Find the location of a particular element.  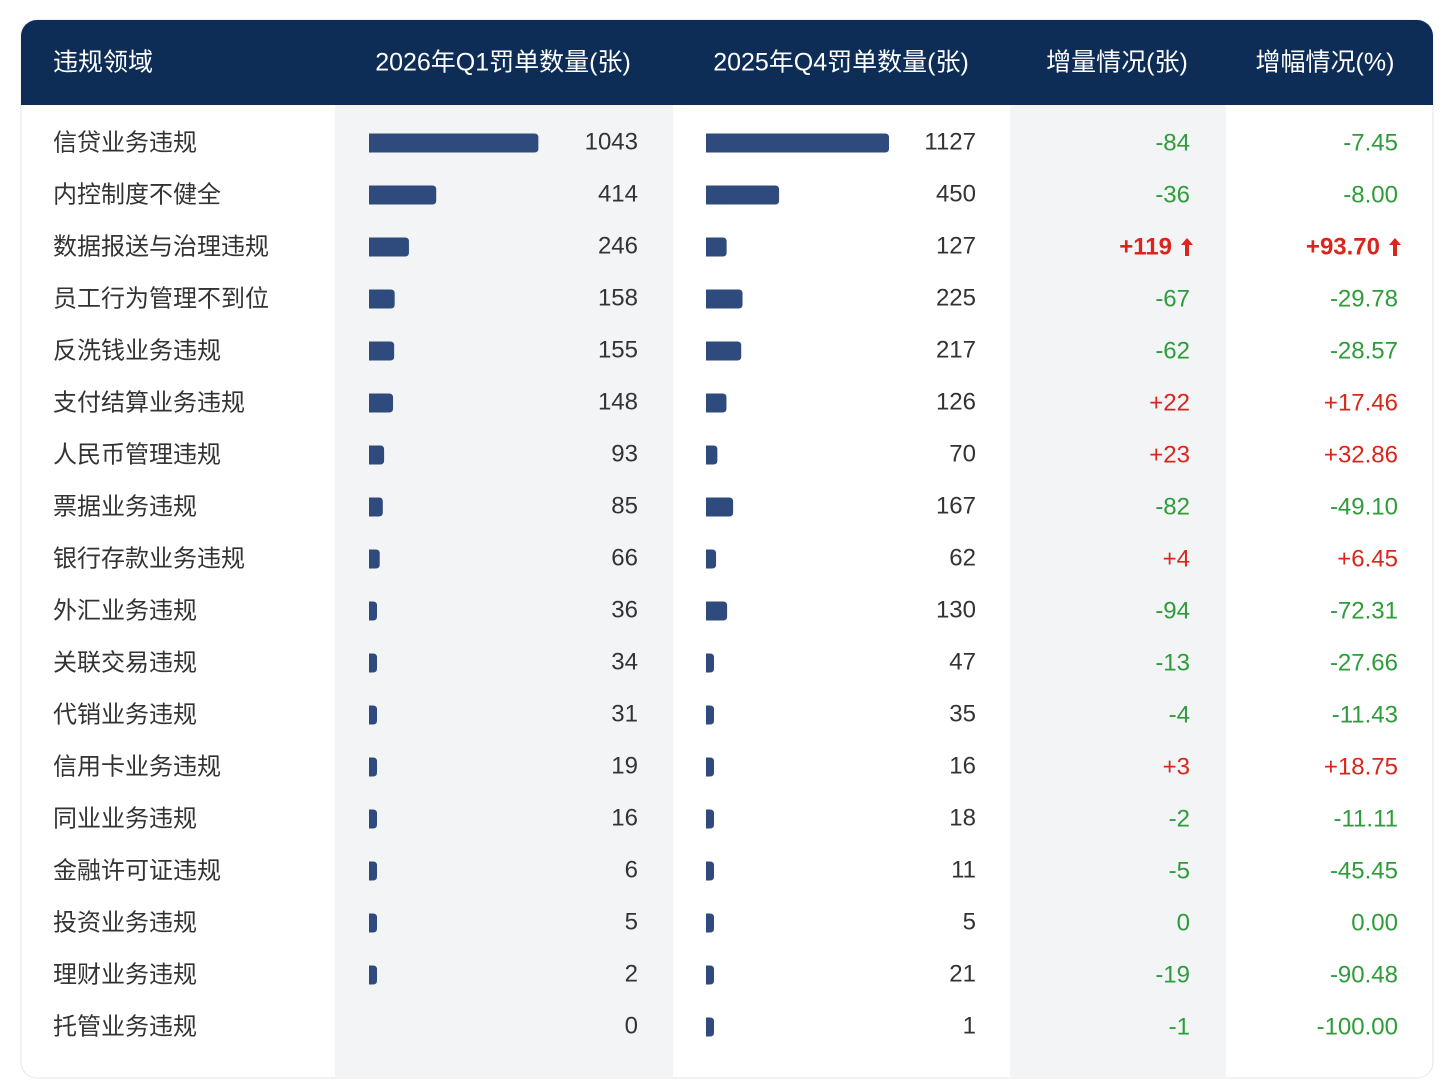

change-percent: -49.10 is located at coordinates (1364, 506).